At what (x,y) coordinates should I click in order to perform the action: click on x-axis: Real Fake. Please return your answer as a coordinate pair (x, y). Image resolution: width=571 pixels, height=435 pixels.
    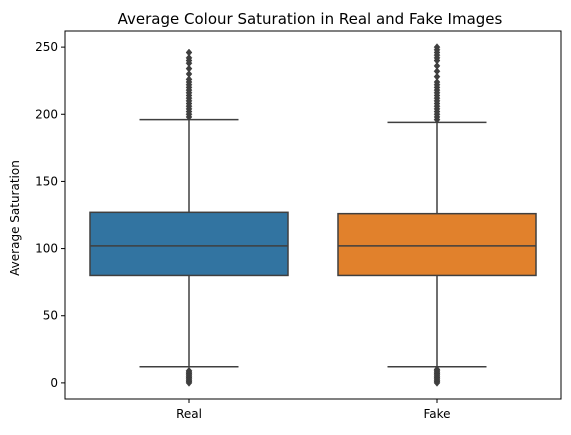
    Looking at the image, I should click on (313, 410).